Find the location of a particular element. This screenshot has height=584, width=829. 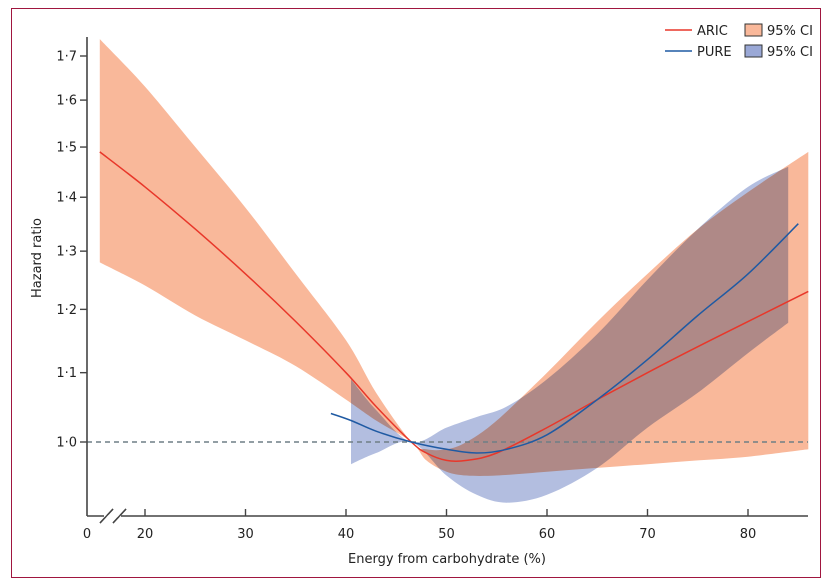

legend-aric-ci-swatch is located at coordinates (753, 30).